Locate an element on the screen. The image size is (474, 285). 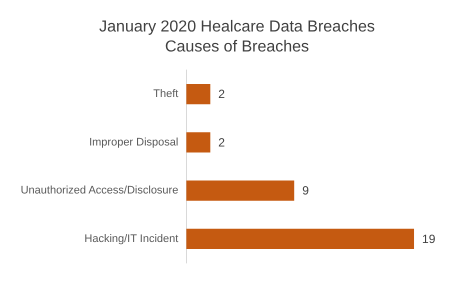
chart-subtitle: Causes of Breaches is located at coordinates (237, 47).